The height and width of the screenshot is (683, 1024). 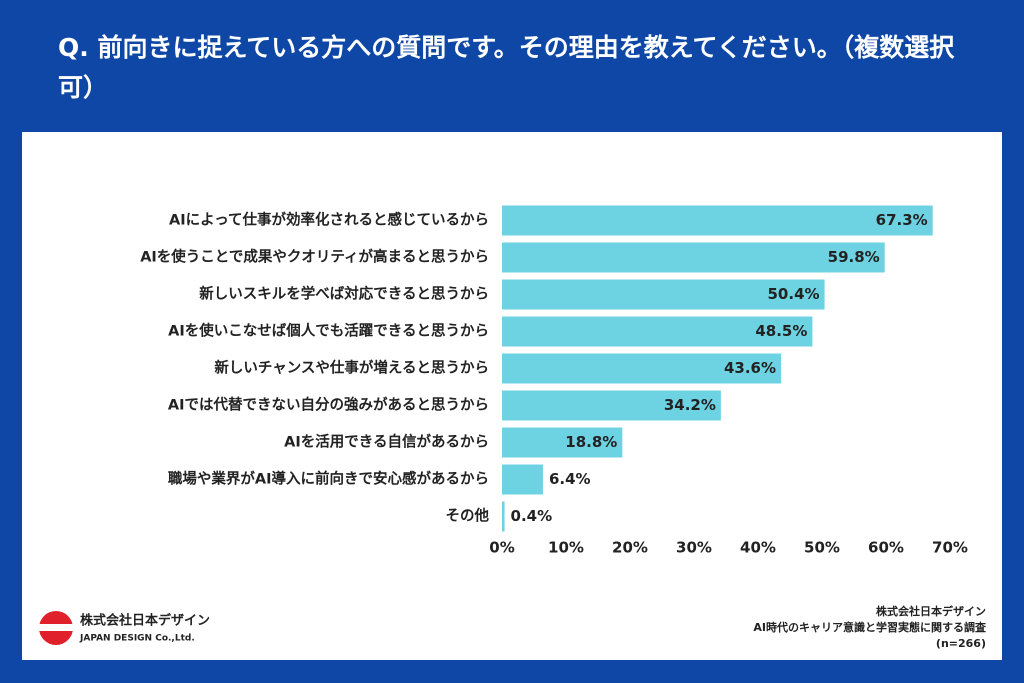 What do you see at coordinates (532, 516) in the screenshot?
I see `value-label: 0.4%` at bounding box center [532, 516].